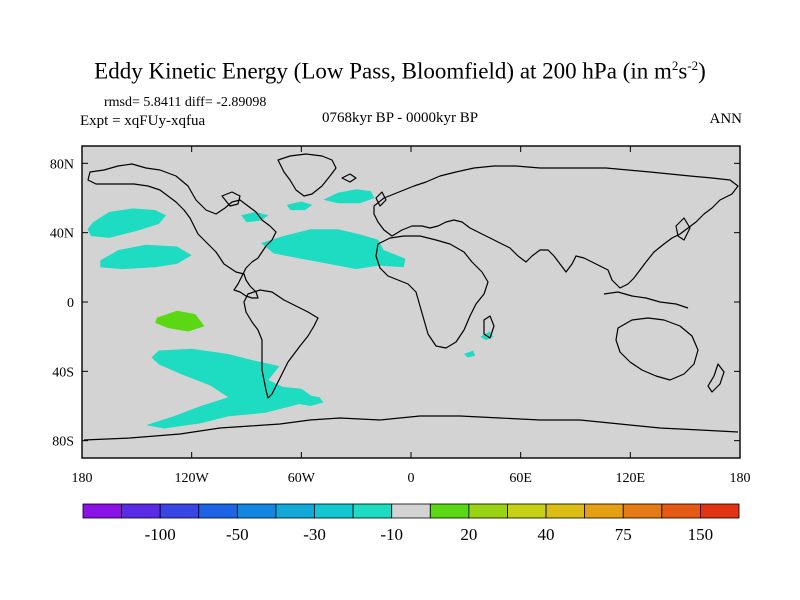 This screenshot has width=800, height=600. I want to click on coast-north-america, so click(182, 231).